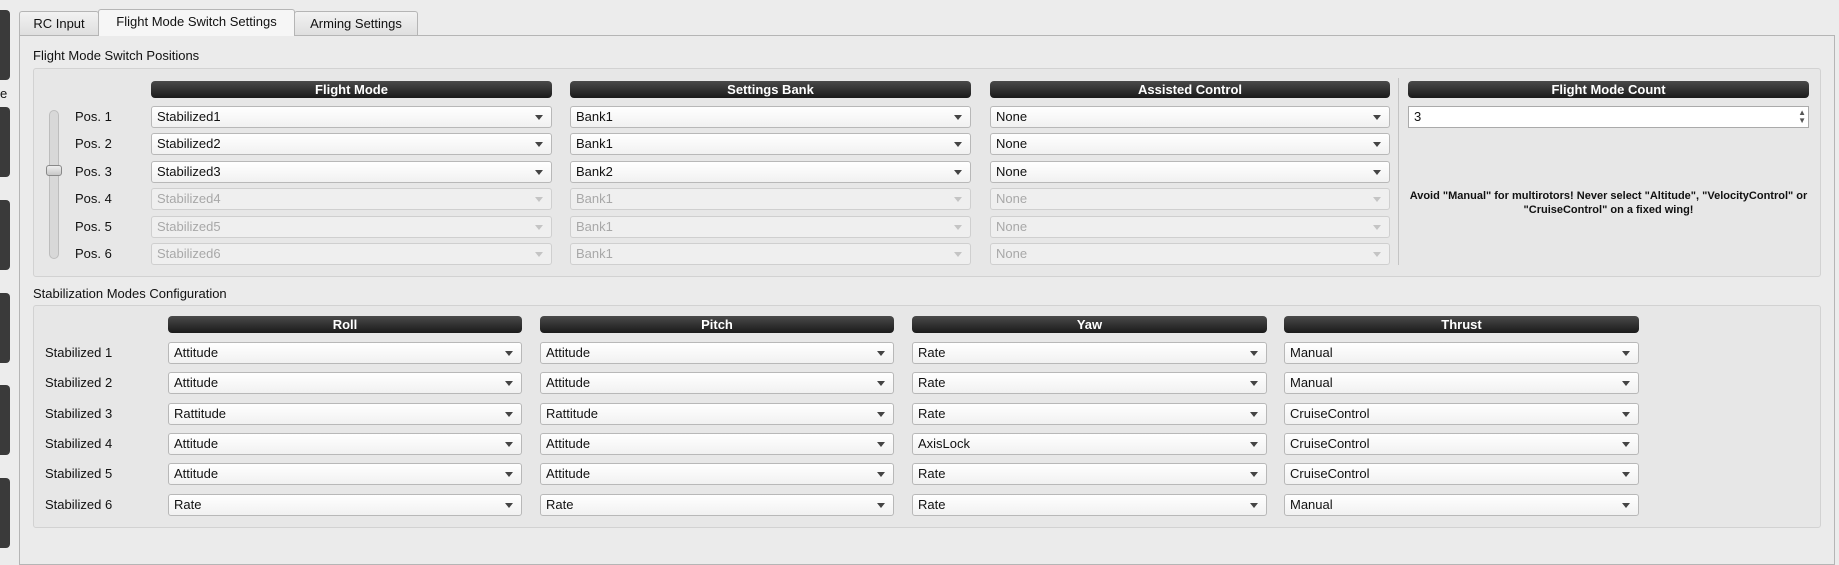  I want to click on roll-select: Rattitude, so click(345, 413).